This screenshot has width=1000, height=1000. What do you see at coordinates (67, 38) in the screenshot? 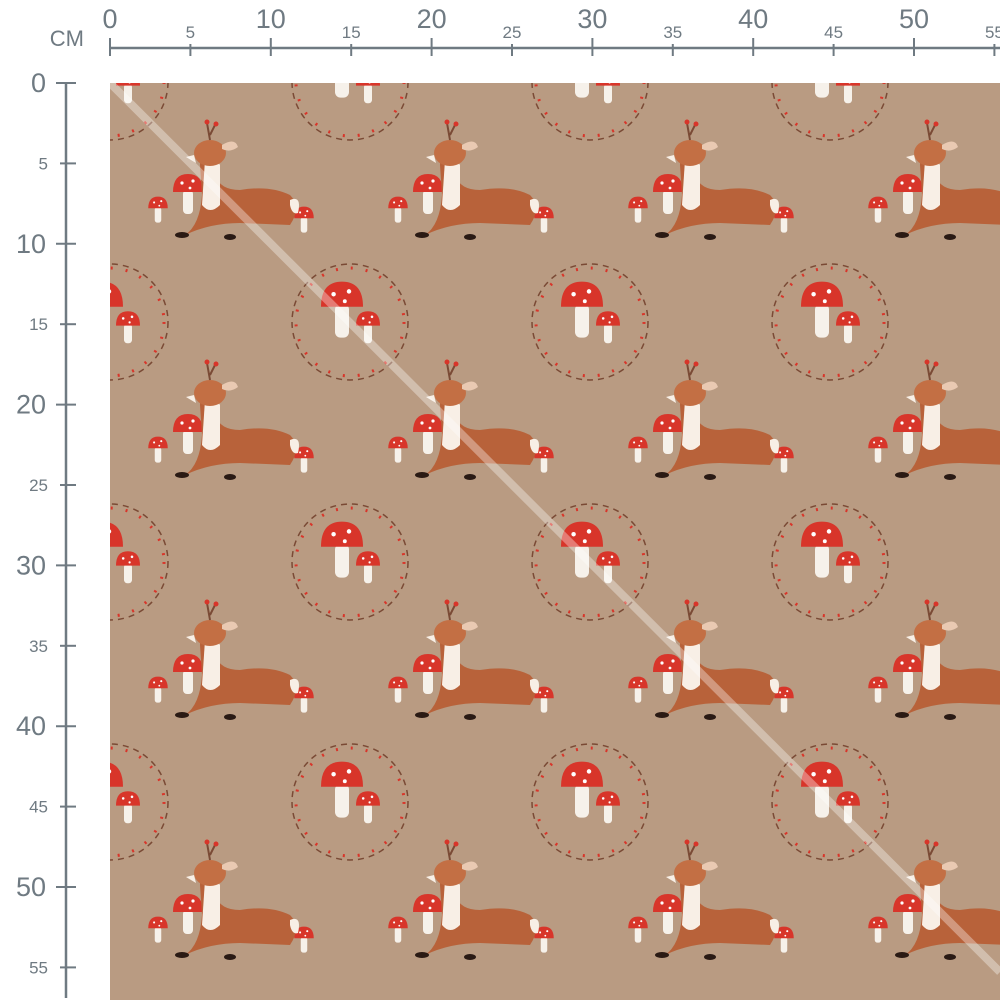
I see `unit-label: CM` at bounding box center [67, 38].